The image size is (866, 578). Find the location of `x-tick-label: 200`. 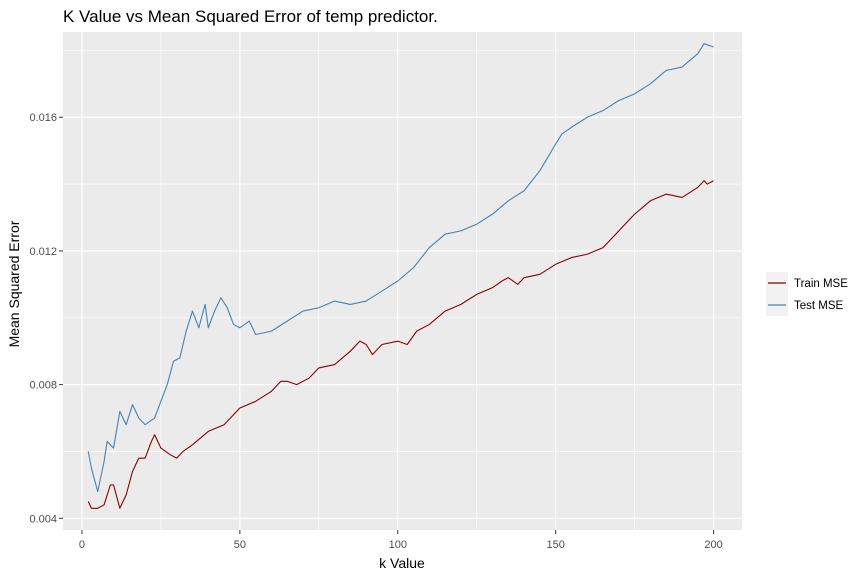

x-tick-label: 200 is located at coordinates (713, 545).